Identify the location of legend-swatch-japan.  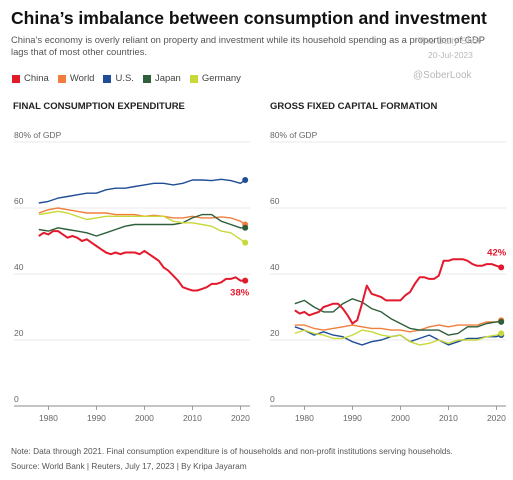
(146, 78).